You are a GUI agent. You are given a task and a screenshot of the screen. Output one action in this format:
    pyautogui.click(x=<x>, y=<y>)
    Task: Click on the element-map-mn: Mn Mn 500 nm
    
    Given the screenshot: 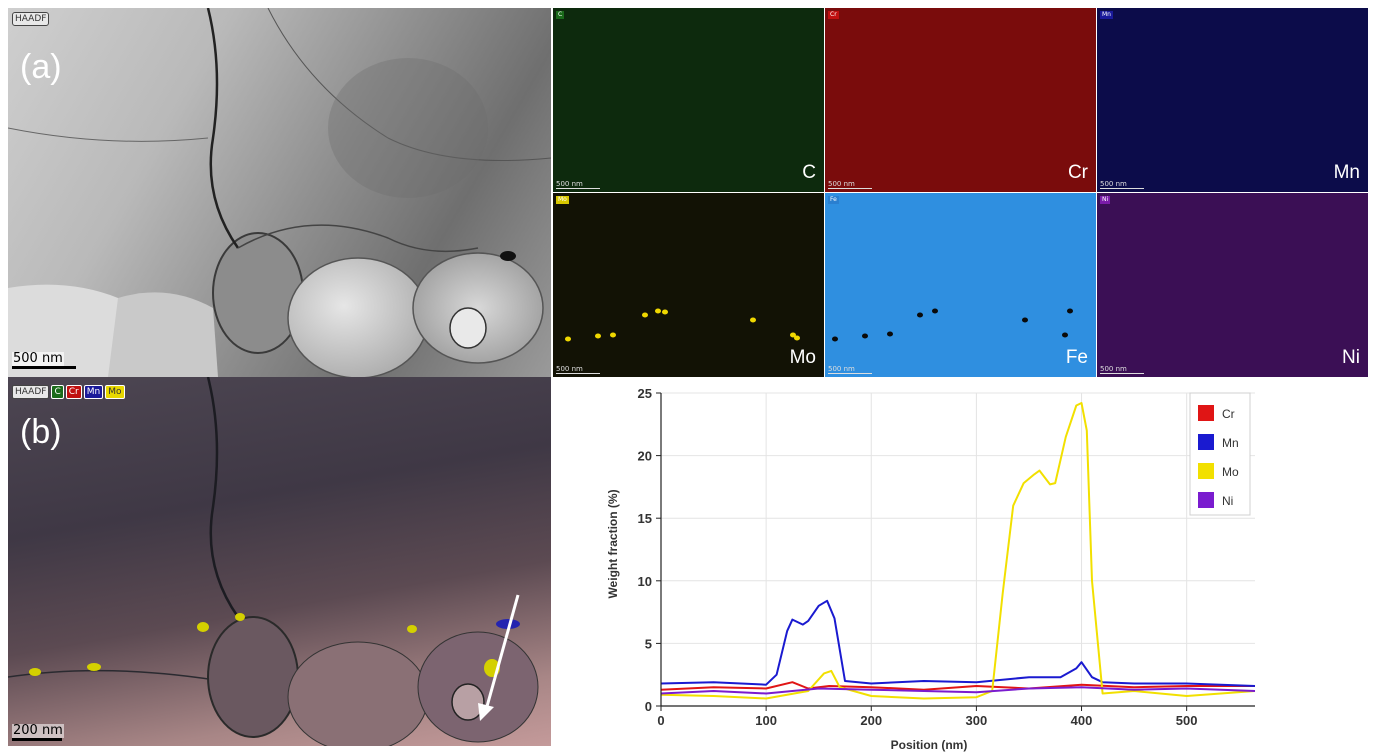 What is the action you would take?
    pyautogui.click(x=1232, y=100)
    